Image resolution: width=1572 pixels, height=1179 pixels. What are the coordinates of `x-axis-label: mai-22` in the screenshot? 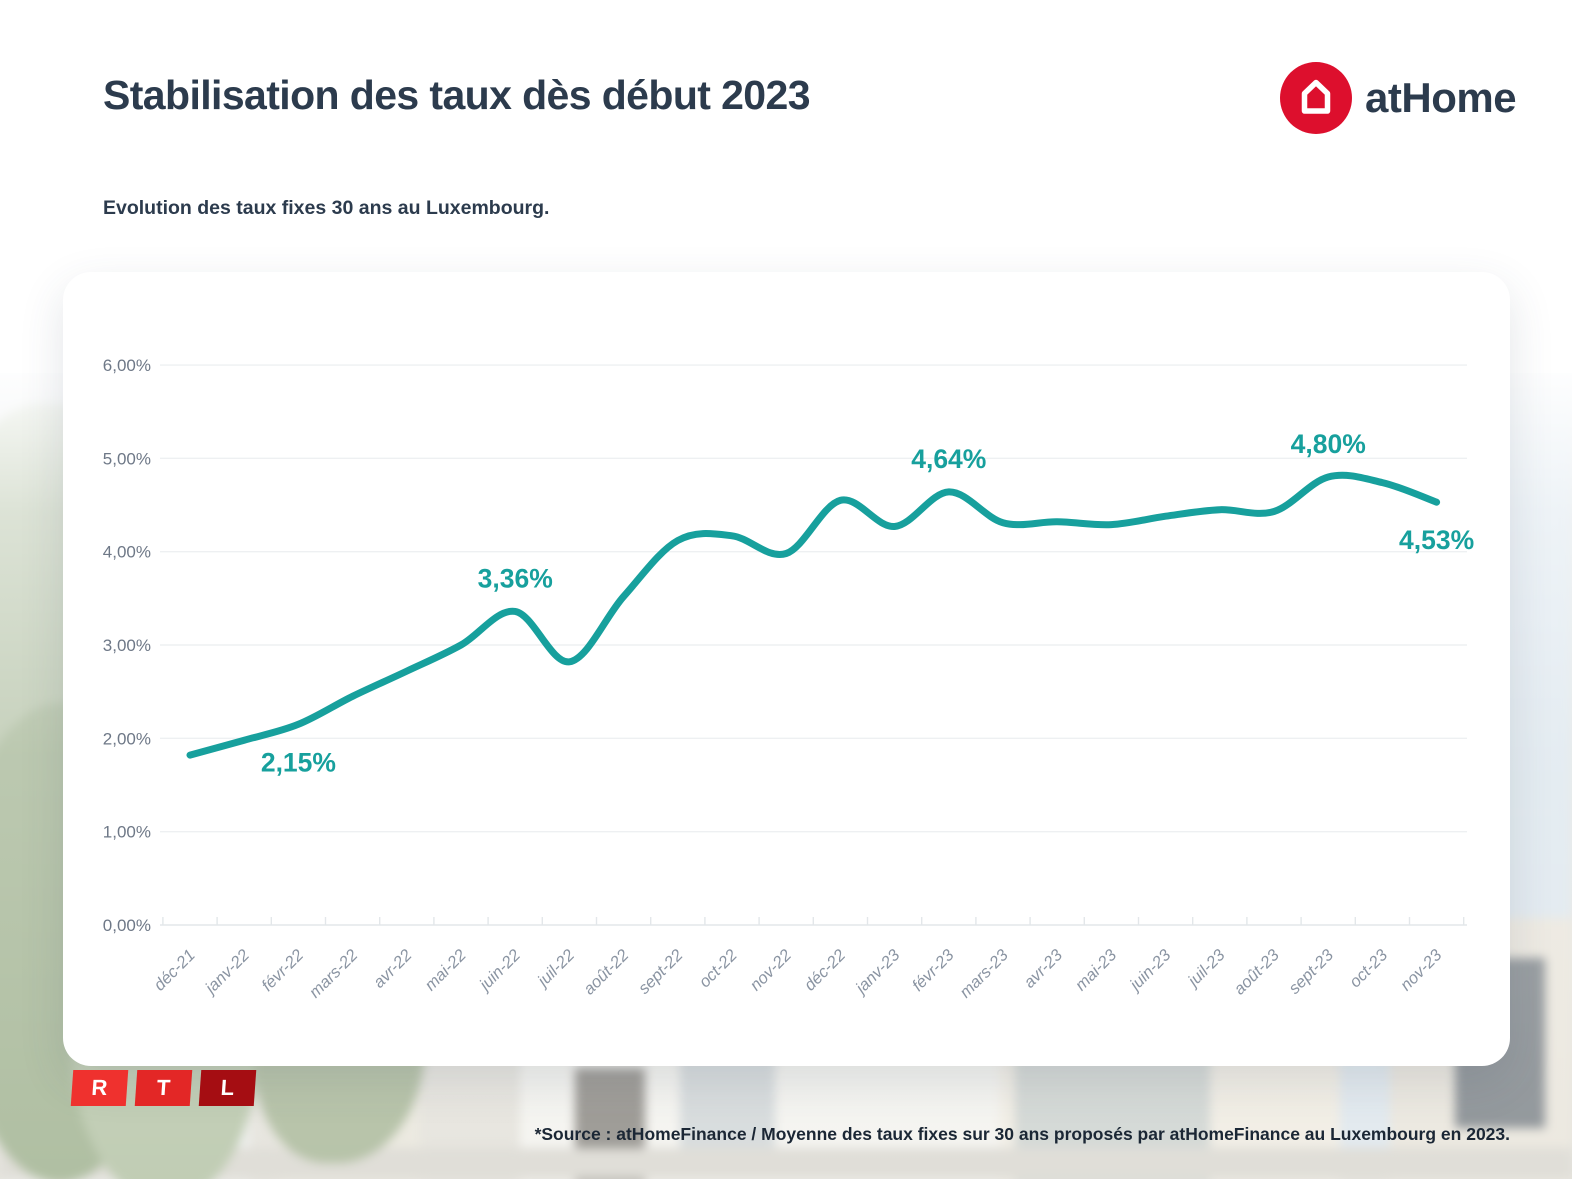 It's located at (445, 970).